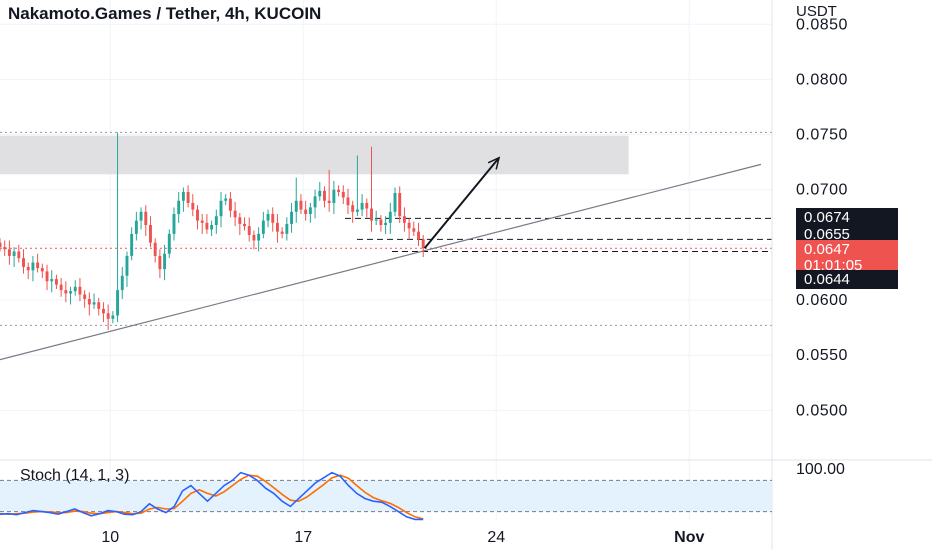 Image resolution: width=932 pixels, height=550 pixels. What do you see at coordinates (847, 217) in the screenshot?
I see `price-label-upper: 0.0674` at bounding box center [847, 217].